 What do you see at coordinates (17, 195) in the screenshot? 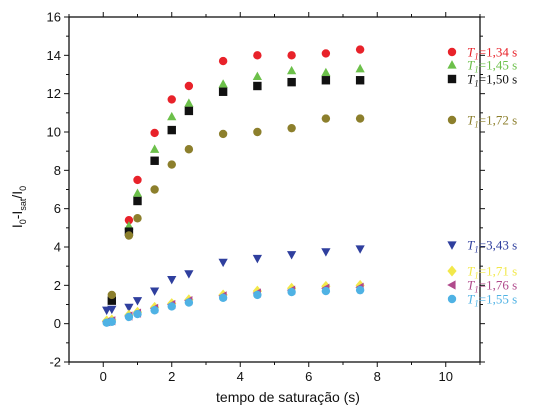
I see `y-axis-title-part: /I` at bounding box center [17, 195].